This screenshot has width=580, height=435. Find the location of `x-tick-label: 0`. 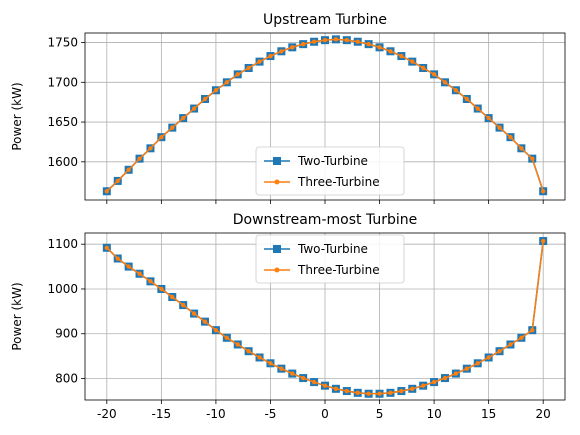

x-tick-label: 0 is located at coordinates (325, 414).